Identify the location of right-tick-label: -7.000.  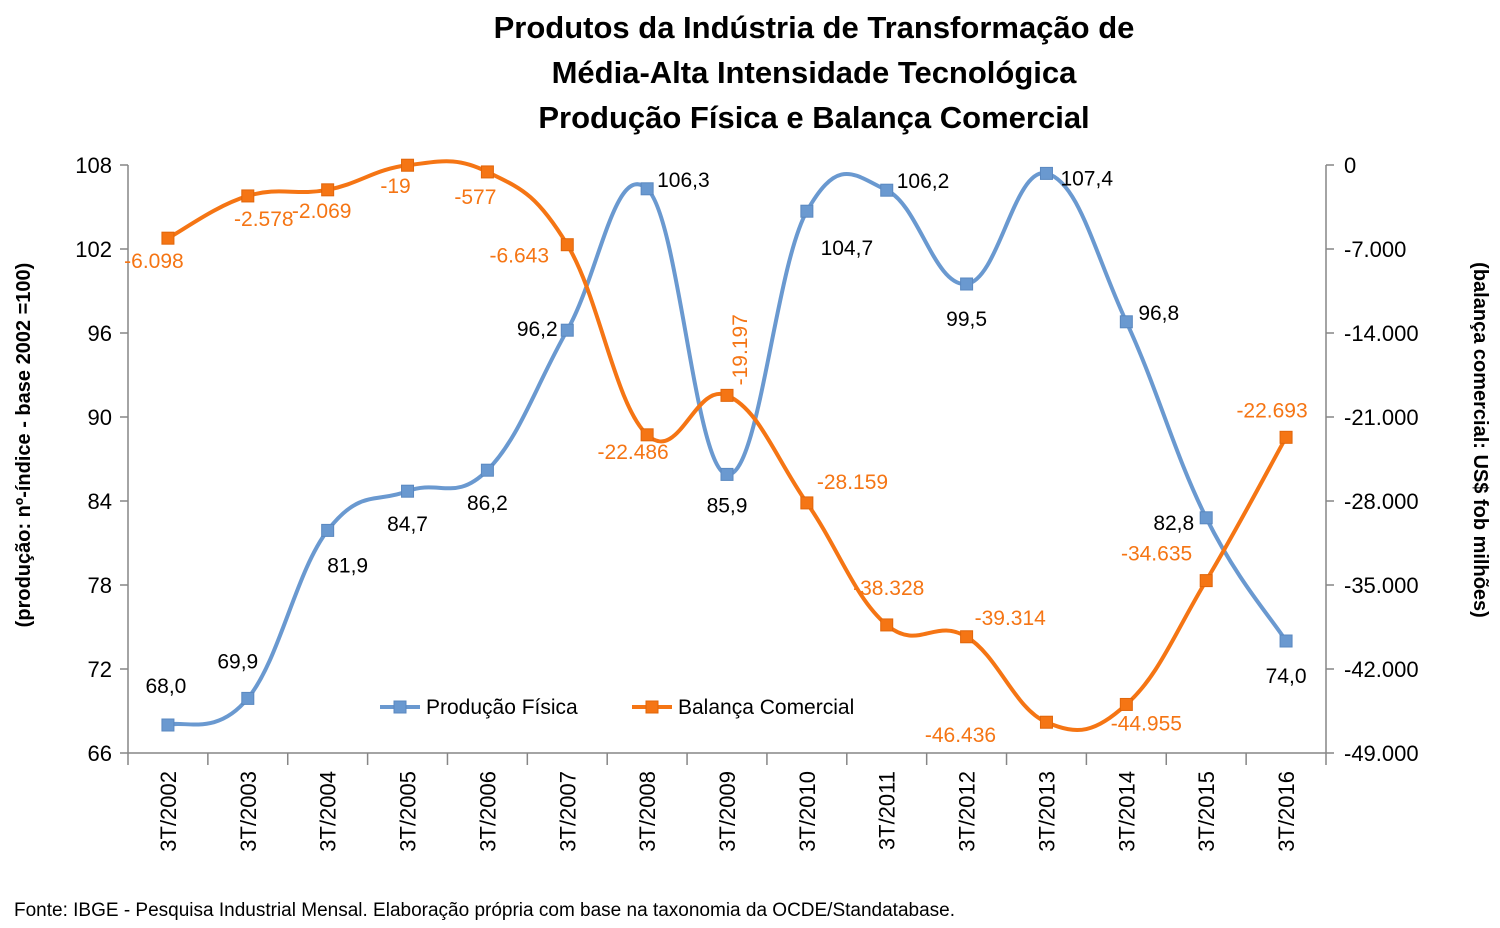
(1375, 249).